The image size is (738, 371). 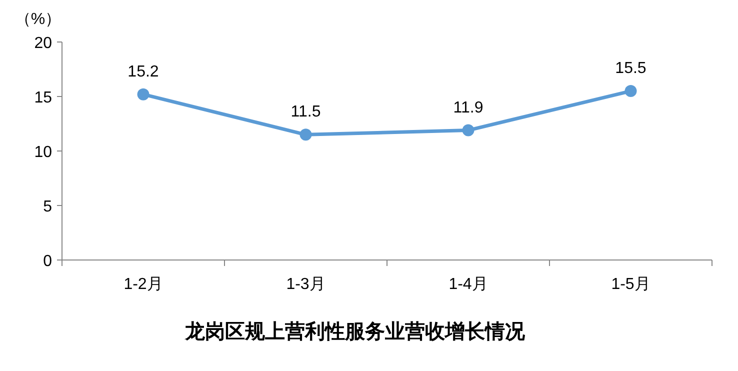 I want to click on y-tick-label: 10, so click(x=43, y=152).